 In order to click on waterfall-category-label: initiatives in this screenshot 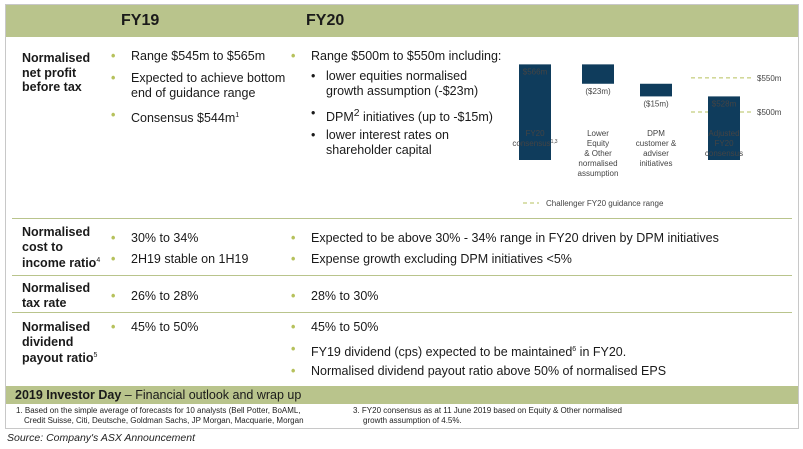, I will do `click(656, 163)`.